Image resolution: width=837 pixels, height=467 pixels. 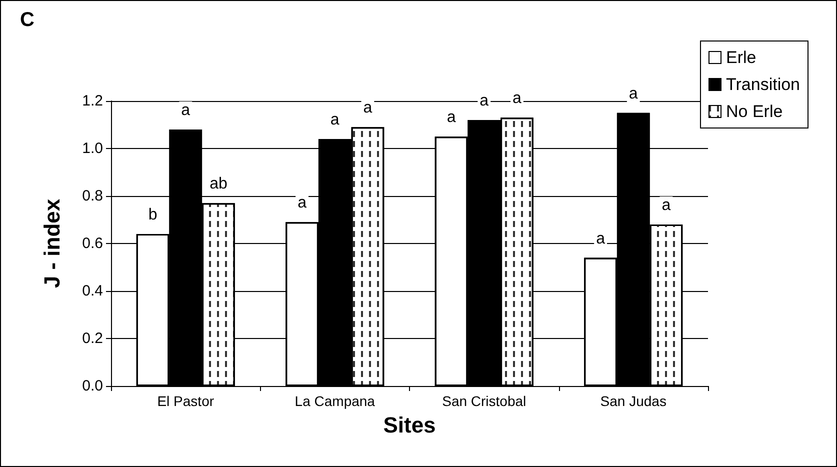 What do you see at coordinates (92, 148) in the screenshot?
I see `y-tick-label: 1.0` at bounding box center [92, 148].